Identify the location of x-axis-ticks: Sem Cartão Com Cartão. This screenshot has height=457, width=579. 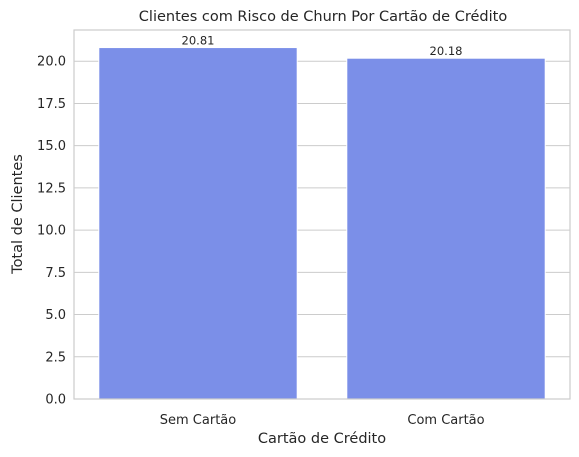
(322, 420).